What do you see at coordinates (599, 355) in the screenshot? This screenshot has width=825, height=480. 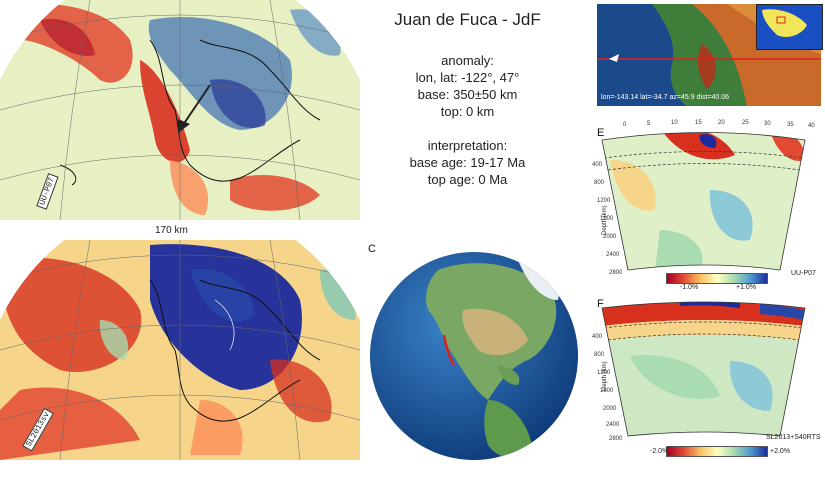 I see `f-depth-tick-1: 800` at bounding box center [599, 355].